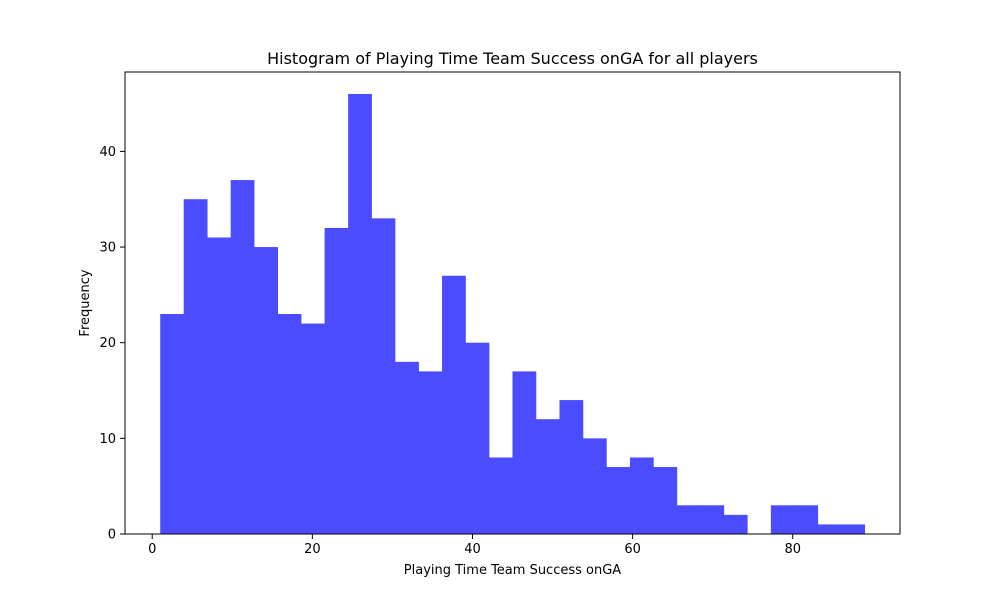  What do you see at coordinates (107, 152) in the screenshot?
I see `y-tick-label: 40` at bounding box center [107, 152].